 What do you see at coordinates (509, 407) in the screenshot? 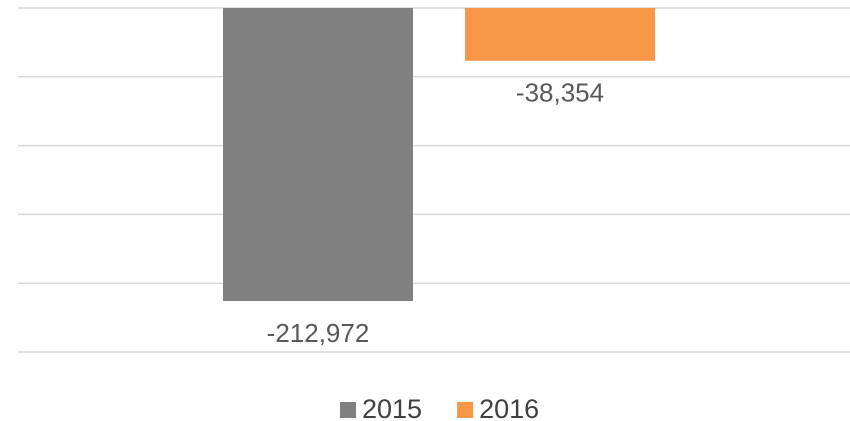
I see `legend-label: 2016` at bounding box center [509, 407].